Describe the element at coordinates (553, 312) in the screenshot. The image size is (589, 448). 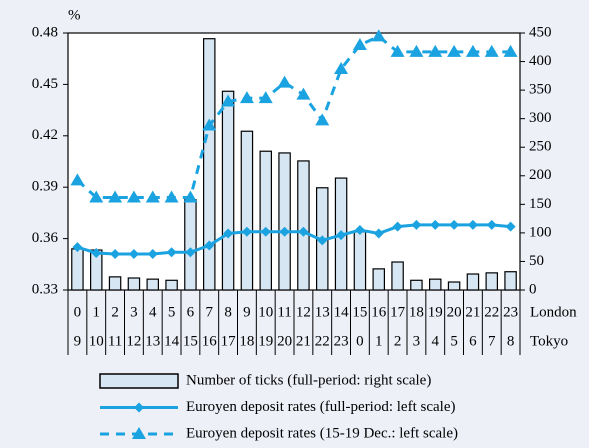
I see `row-label: London` at that location.